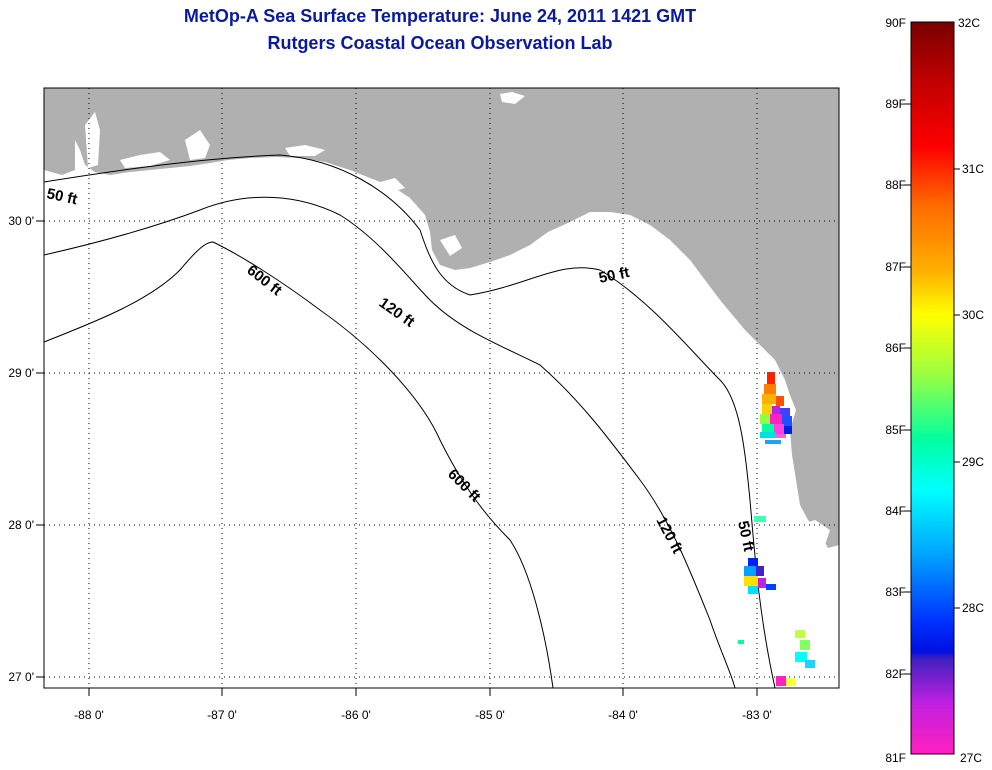  I want to click on lat-label: 28 0', so click(21, 525).